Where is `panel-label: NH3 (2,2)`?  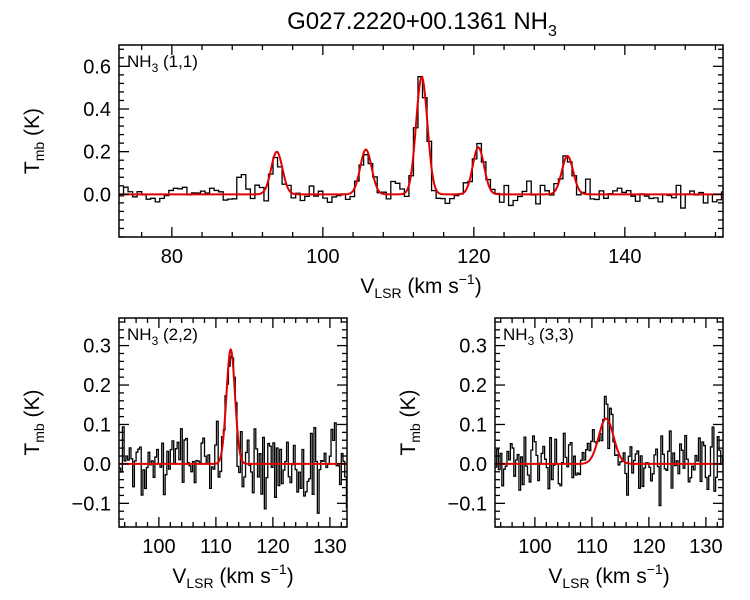
panel-label: NH3 (2,2) is located at coordinates (162, 336).